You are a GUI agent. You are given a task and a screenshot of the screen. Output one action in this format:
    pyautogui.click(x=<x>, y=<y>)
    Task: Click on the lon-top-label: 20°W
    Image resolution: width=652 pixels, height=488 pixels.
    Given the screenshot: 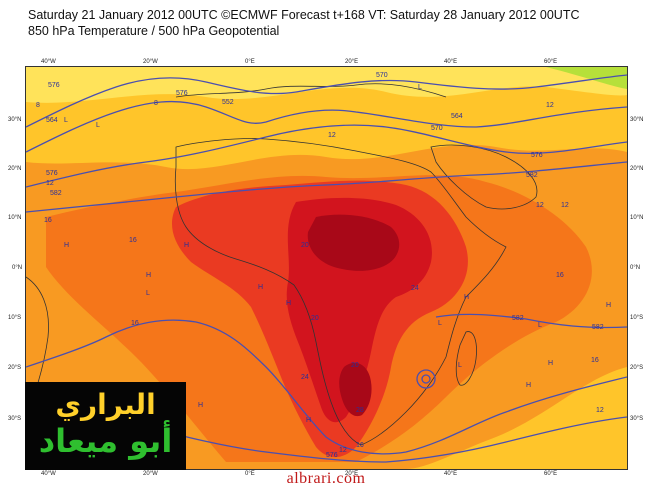 What is the action you would take?
    pyautogui.click(x=150, y=62)
    